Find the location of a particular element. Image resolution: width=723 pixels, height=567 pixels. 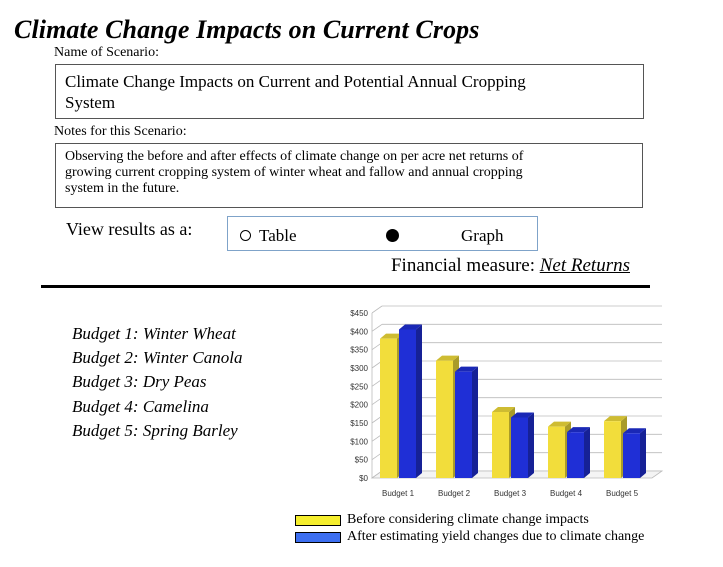

y-tick-label: $100 is located at coordinates (359, 441).